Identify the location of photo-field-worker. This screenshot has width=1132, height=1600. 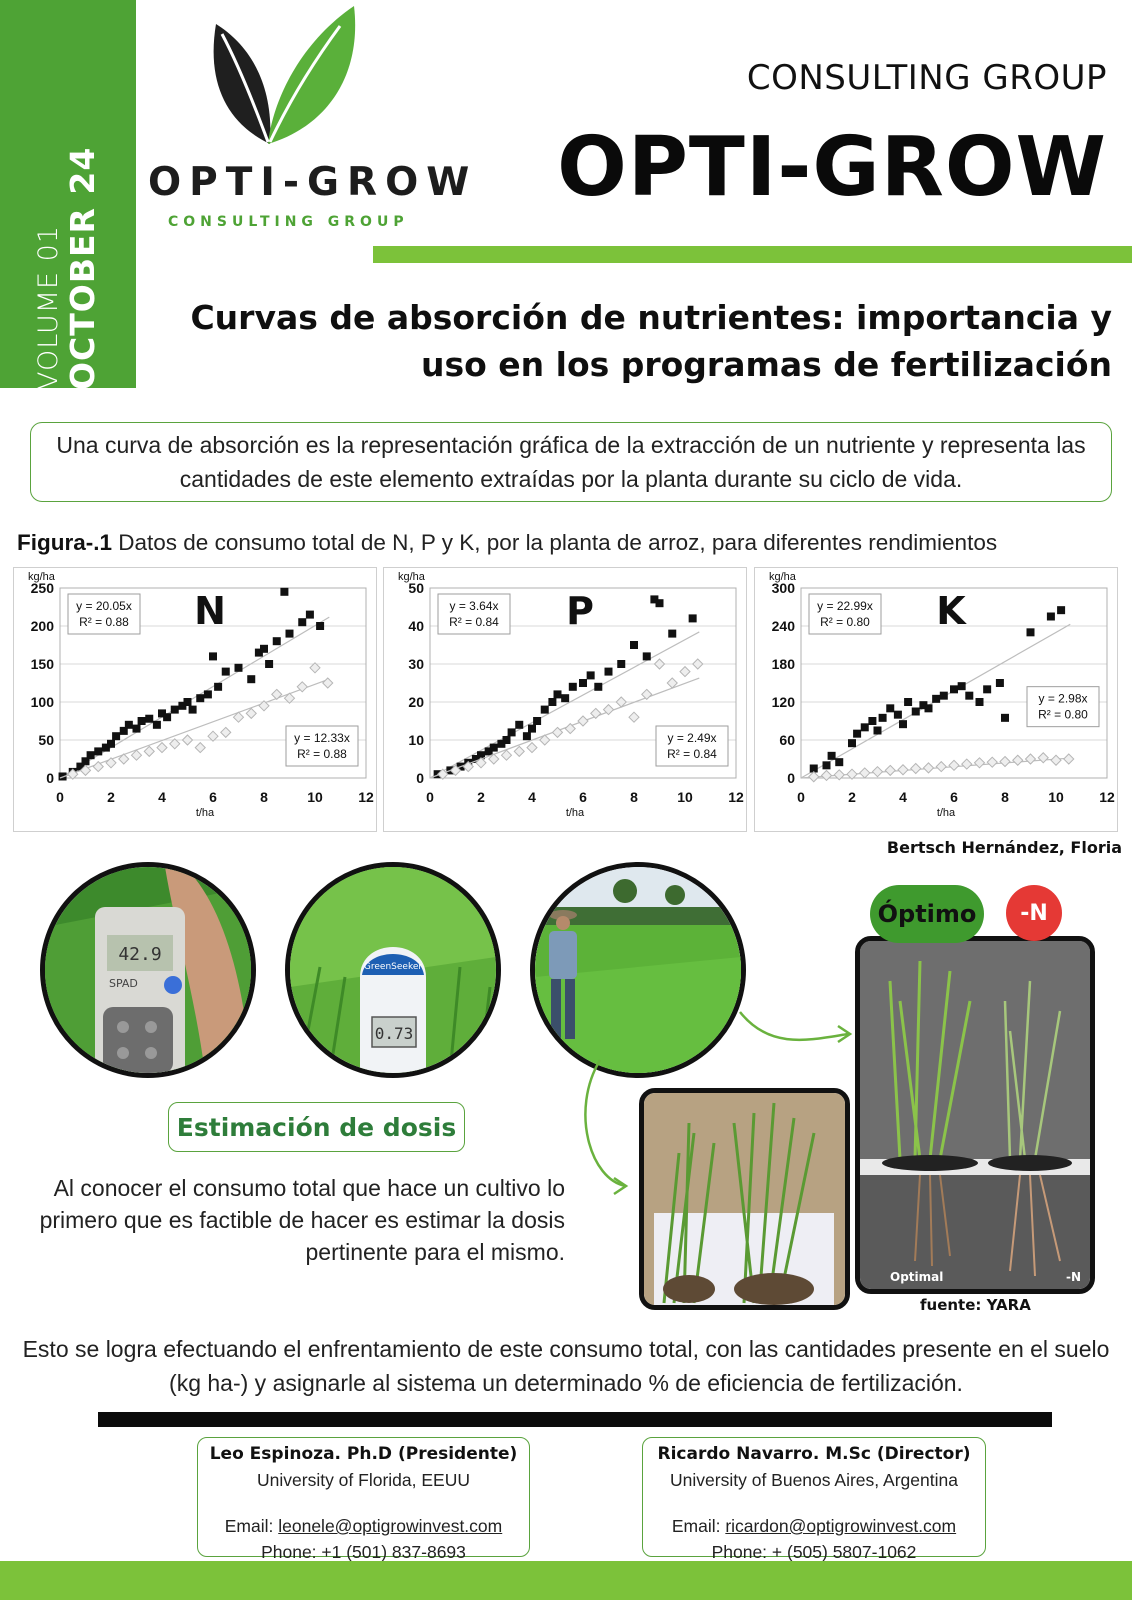
(638, 970).